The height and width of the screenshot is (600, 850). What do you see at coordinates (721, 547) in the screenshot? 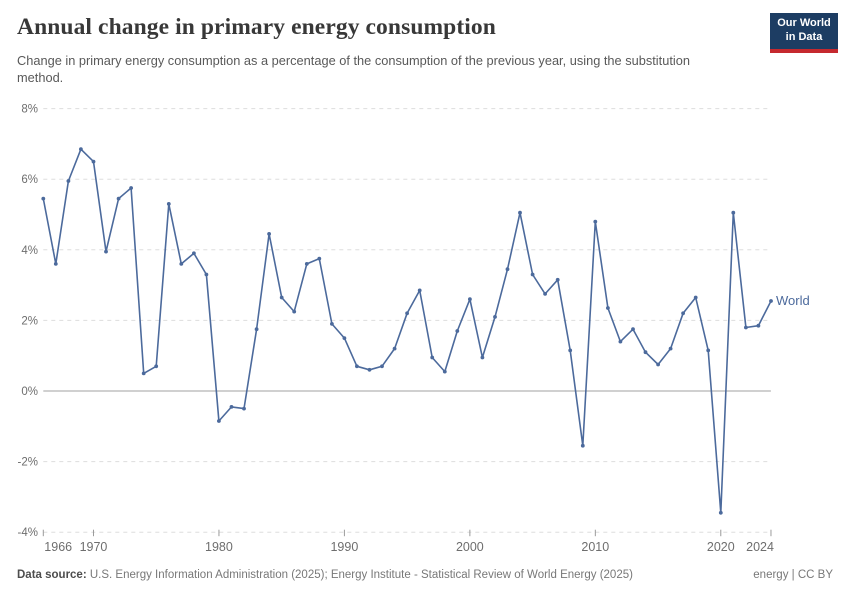
I see `x-axis-label: 2020` at bounding box center [721, 547].